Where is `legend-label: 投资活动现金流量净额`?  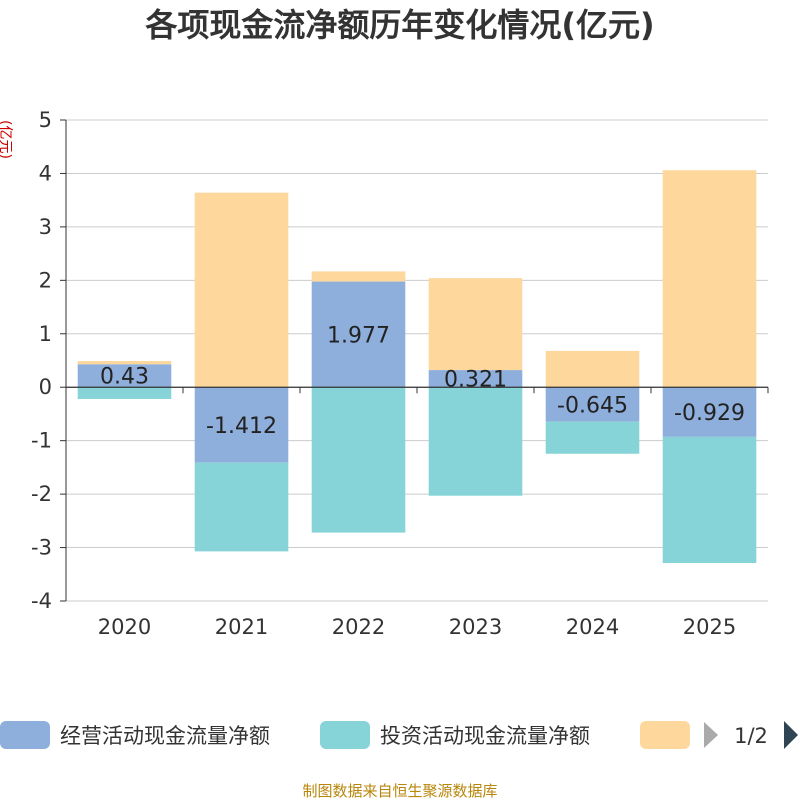
legend-label: 投资活动现金流量净额 is located at coordinates (485, 736).